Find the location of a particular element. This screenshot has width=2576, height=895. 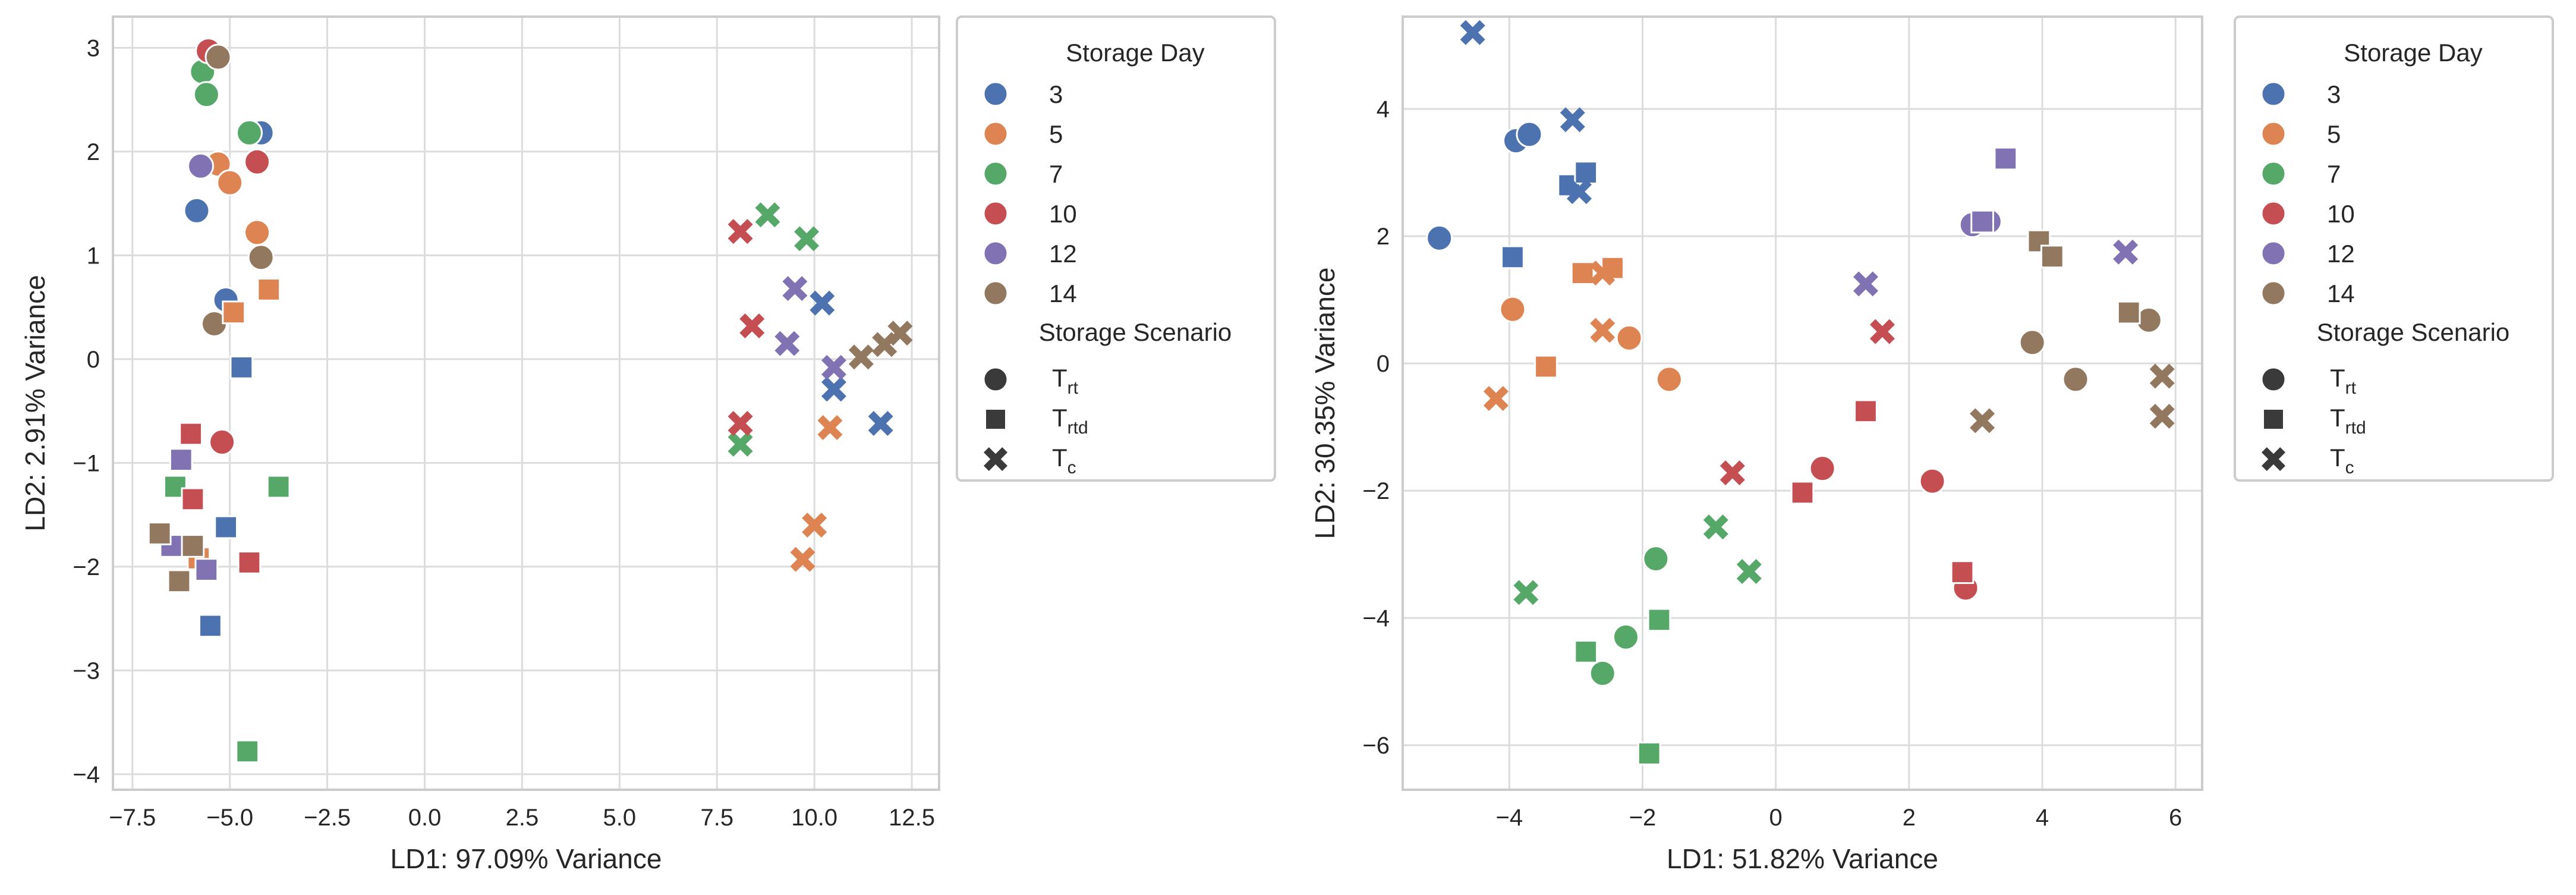

x-tick-label: 0 is located at coordinates (1776, 818).